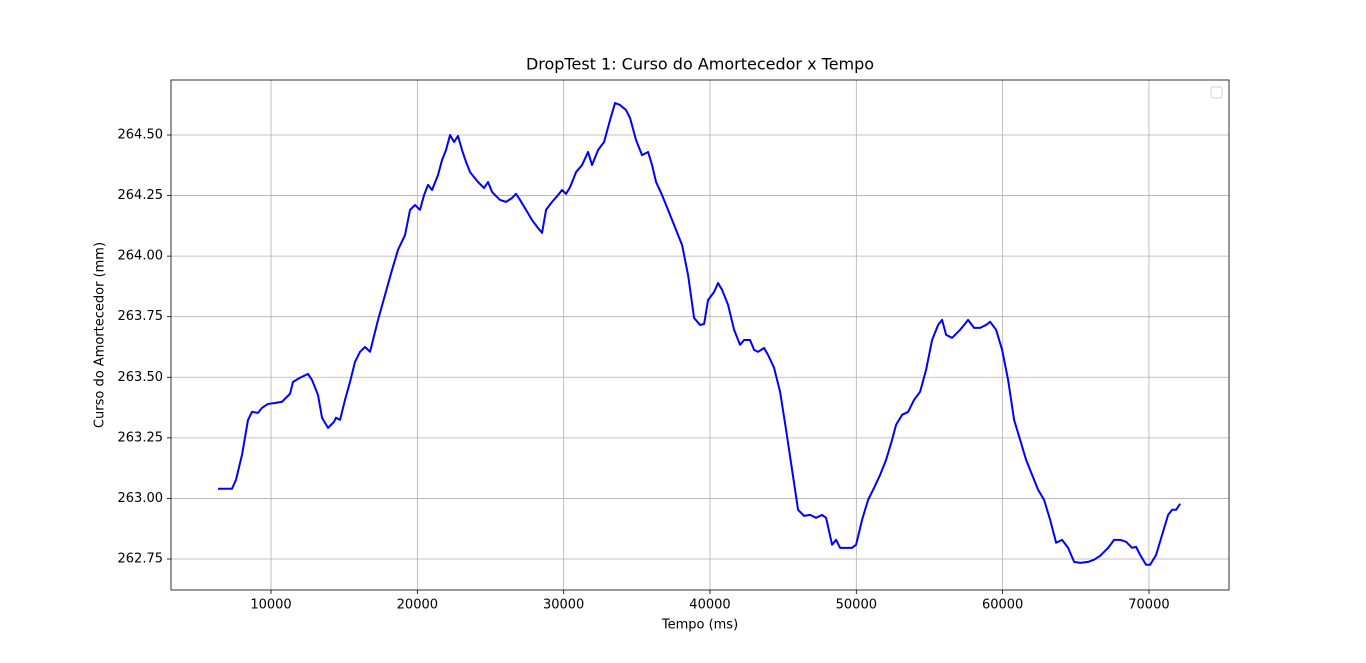  Describe the element at coordinates (417, 605) in the screenshot. I see `x-tick-label: 20000` at that location.